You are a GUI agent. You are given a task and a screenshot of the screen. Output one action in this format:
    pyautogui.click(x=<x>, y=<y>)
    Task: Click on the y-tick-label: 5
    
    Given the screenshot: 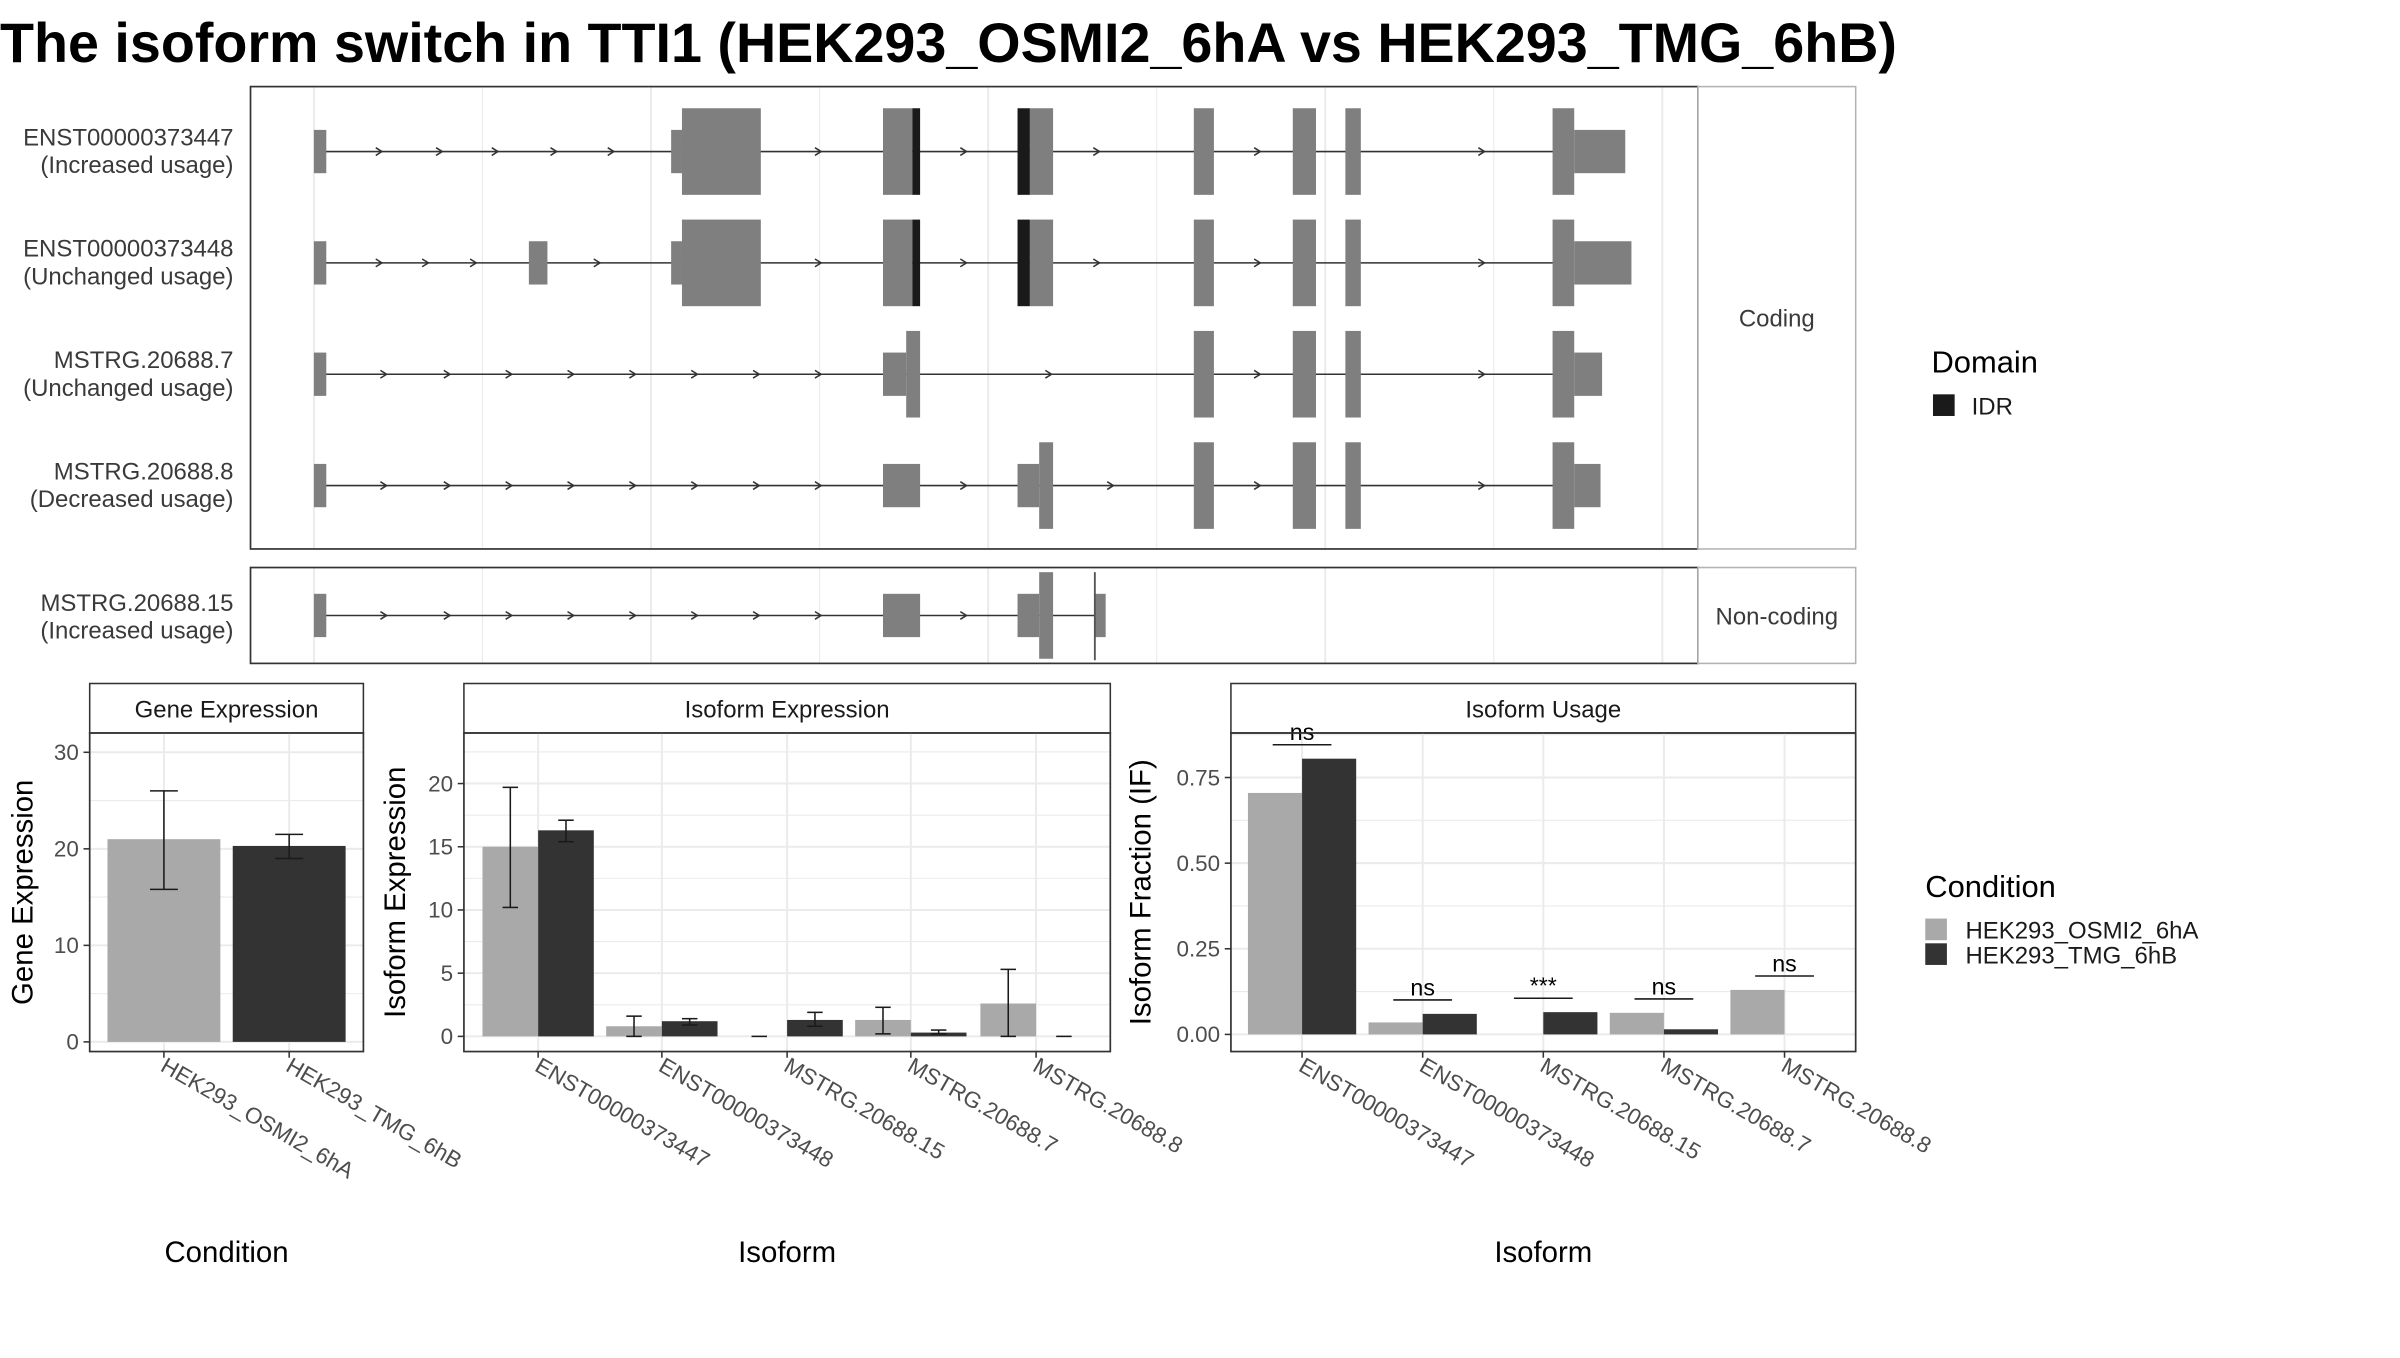 What is the action you would take?
    pyautogui.click(x=447, y=973)
    